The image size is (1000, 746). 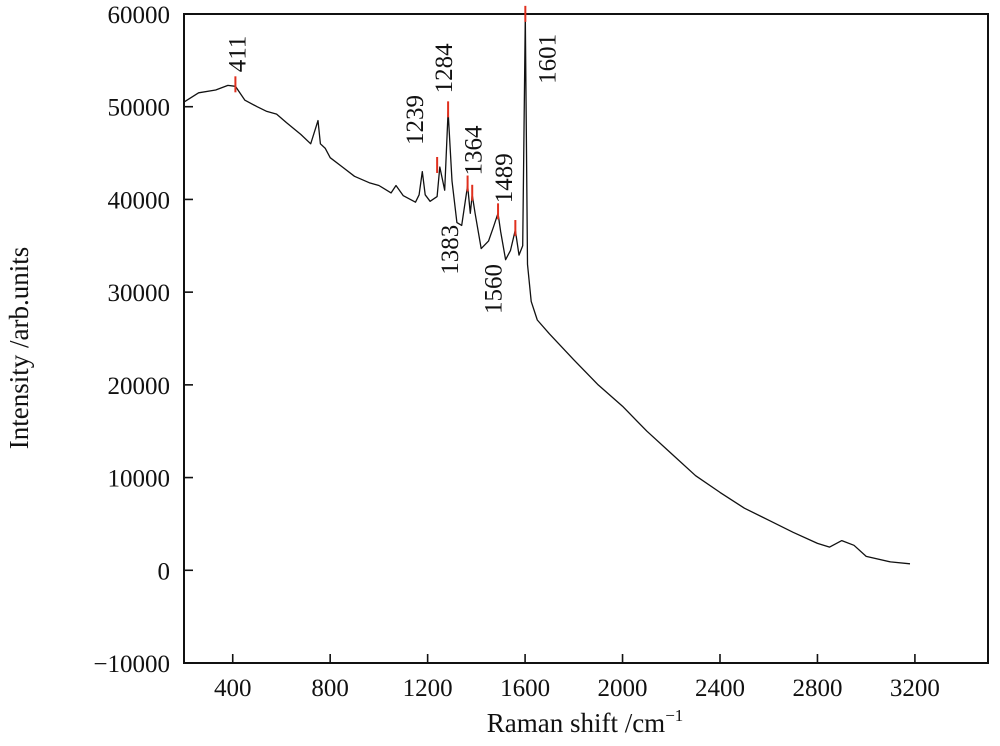 What do you see at coordinates (139, 200) in the screenshot?
I see `y-tick-label: 40000` at bounding box center [139, 200].